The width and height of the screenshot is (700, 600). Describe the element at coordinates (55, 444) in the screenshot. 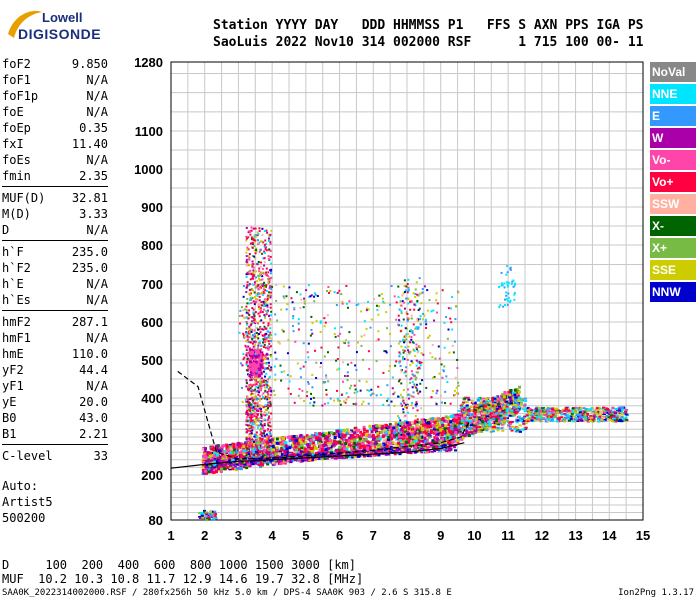

I see `param-separator` at that location.